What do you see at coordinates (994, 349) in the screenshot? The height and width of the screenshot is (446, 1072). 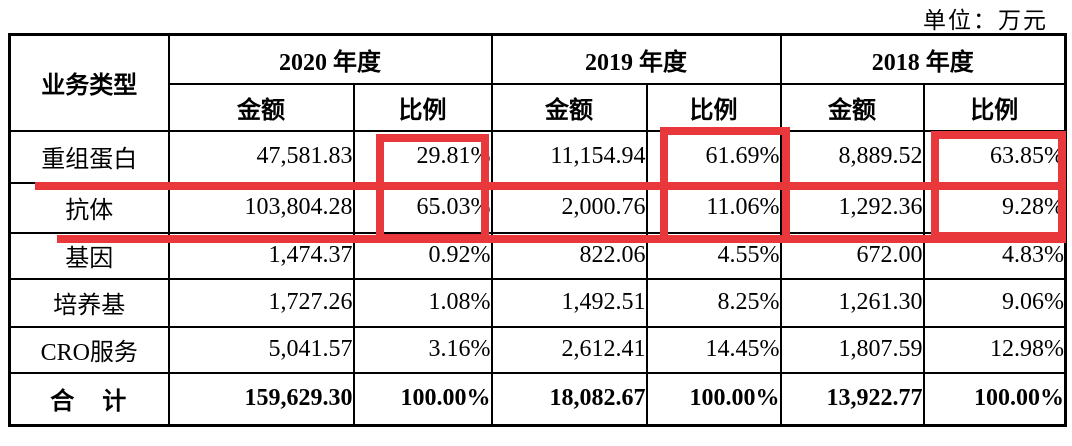 I see `cell-ratio: 12.98%` at bounding box center [994, 349].